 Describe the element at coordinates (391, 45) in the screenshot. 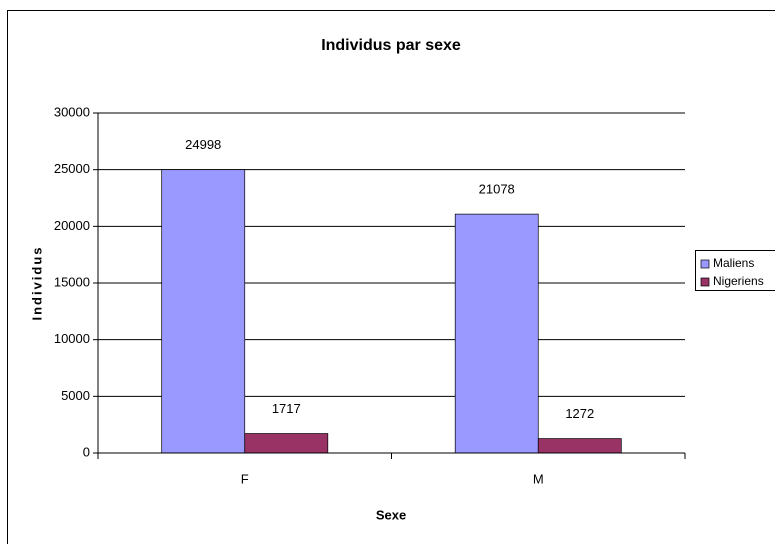

I see `chart-title: Individus par sexe` at that location.